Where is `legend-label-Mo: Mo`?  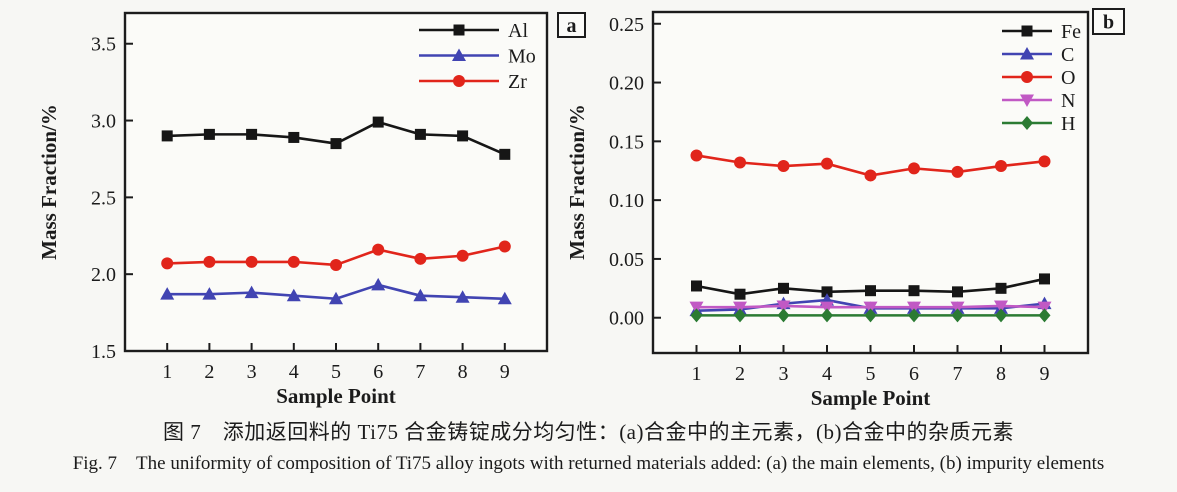 legend-label-Mo: Mo is located at coordinates (522, 57).